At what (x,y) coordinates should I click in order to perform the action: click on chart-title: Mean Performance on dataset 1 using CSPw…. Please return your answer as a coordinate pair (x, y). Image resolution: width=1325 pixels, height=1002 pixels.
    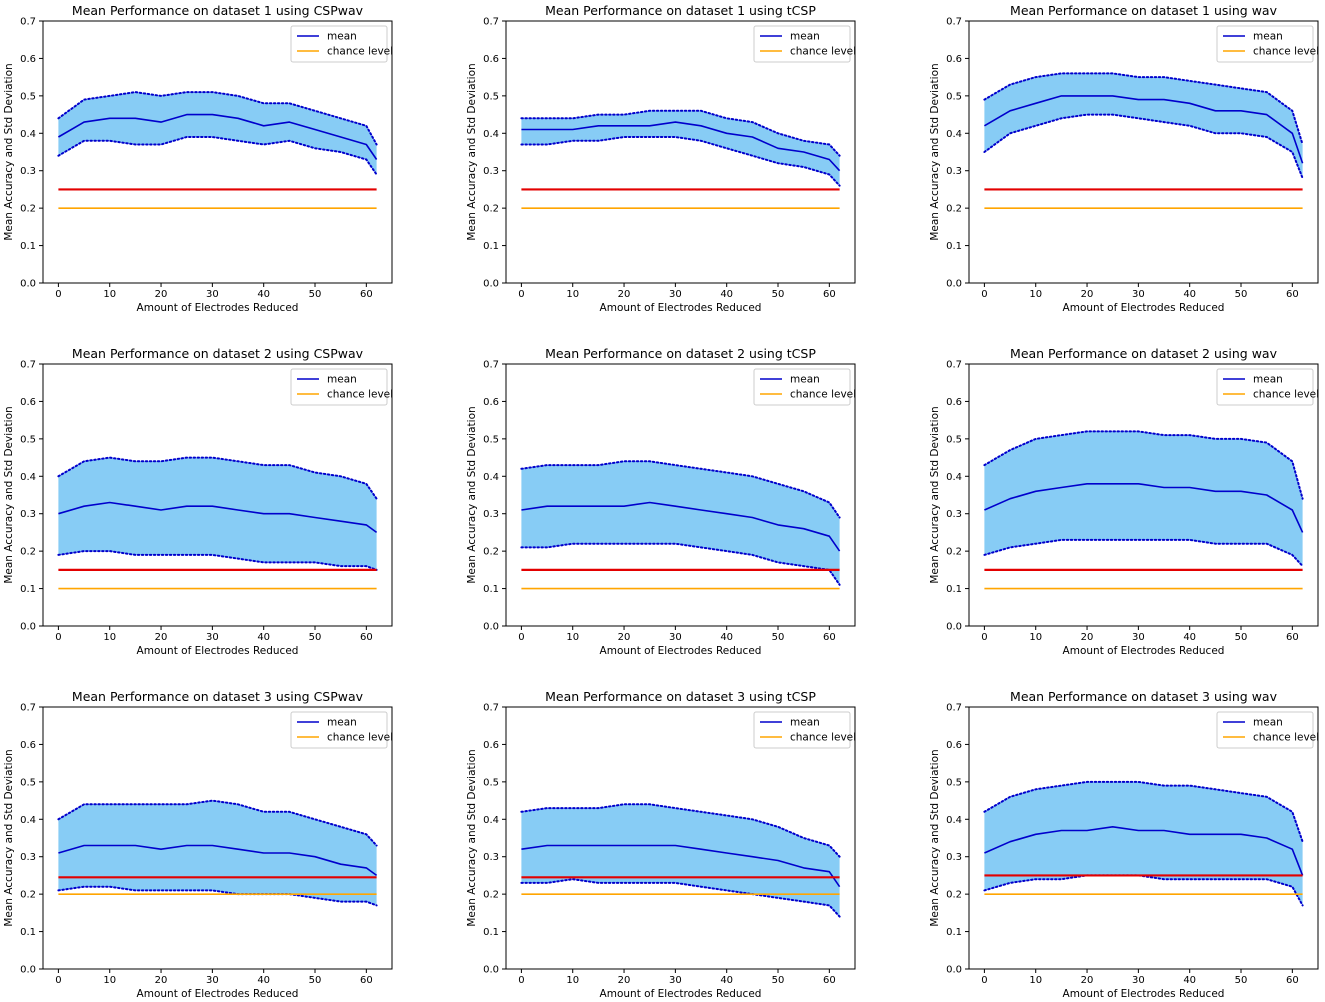
    Looking at the image, I should click on (218, 10).